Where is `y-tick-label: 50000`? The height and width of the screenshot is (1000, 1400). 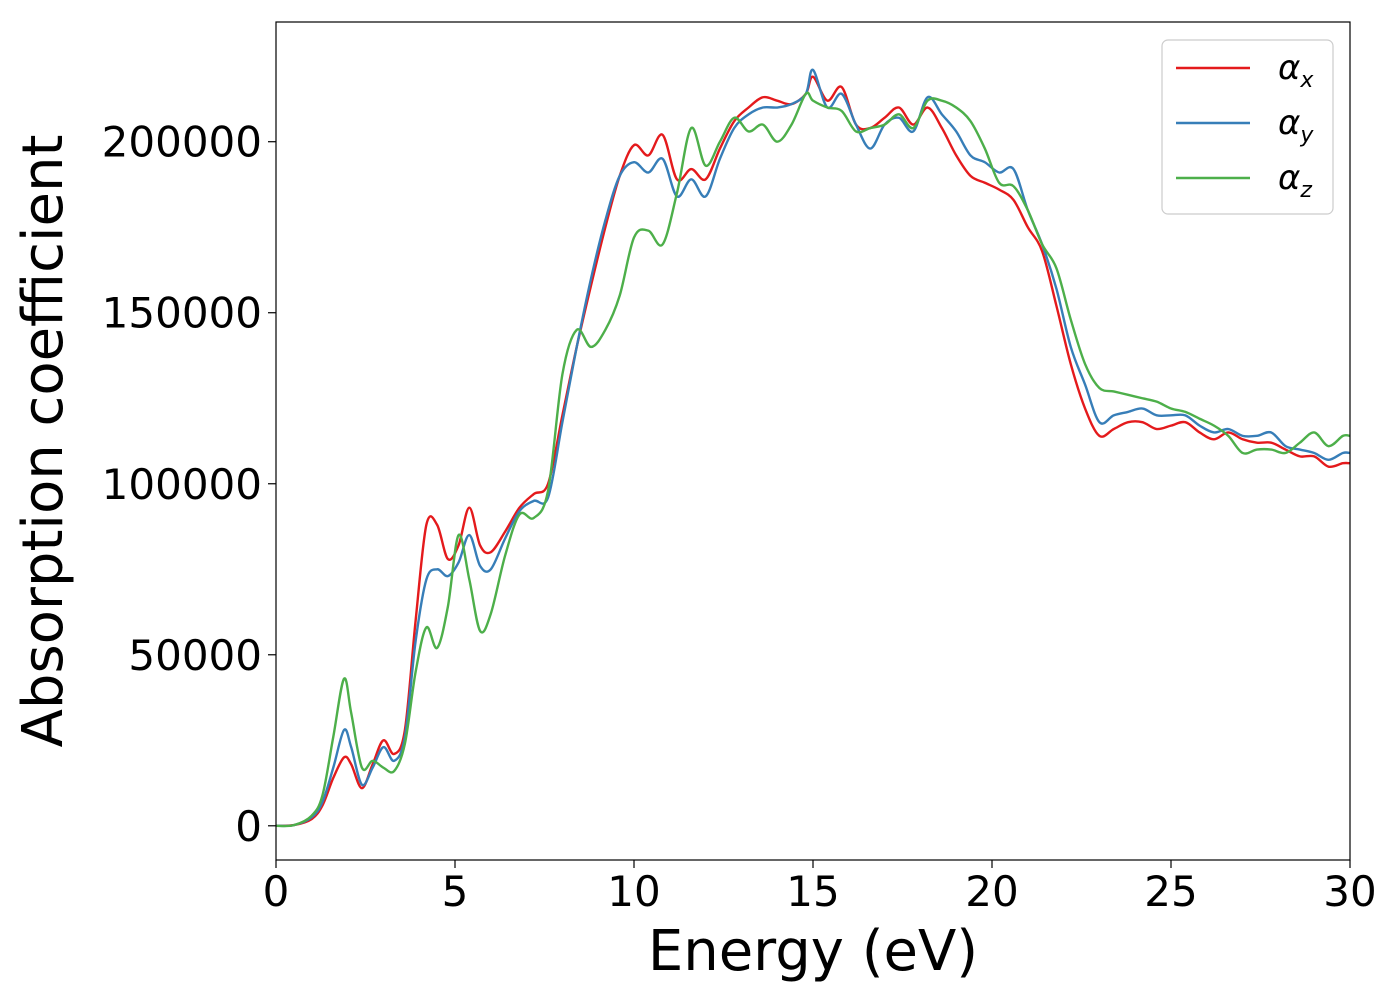
y-tick-label: 50000 is located at coordinates (195, 655).